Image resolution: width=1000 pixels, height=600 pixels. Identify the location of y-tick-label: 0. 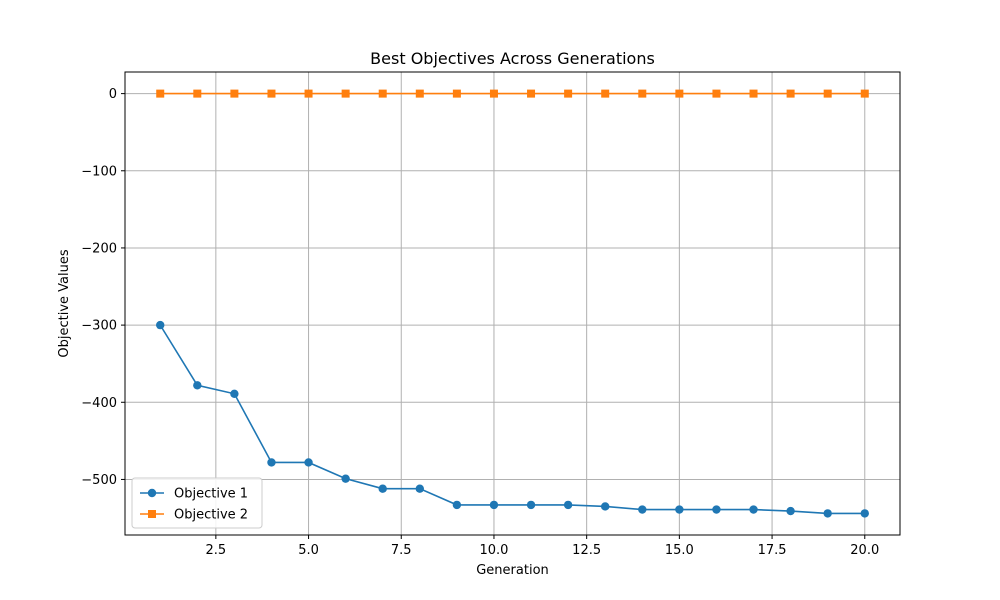
(113, 94).